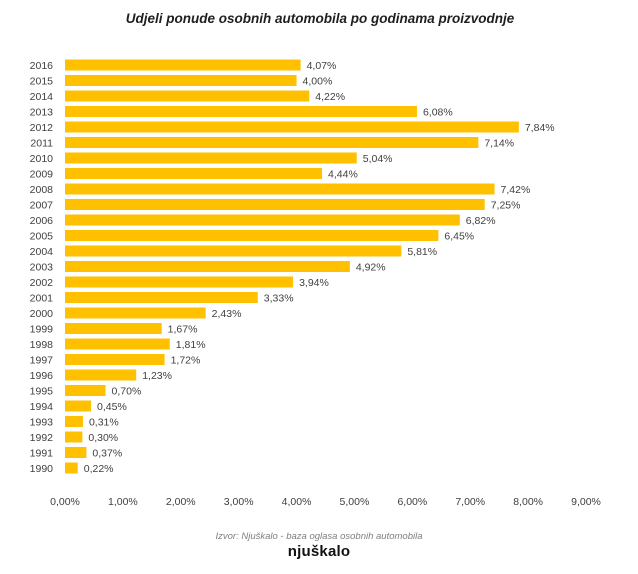 This screenshot has width=638, height=574. I want to click on bar-2009, so click(194, 173).